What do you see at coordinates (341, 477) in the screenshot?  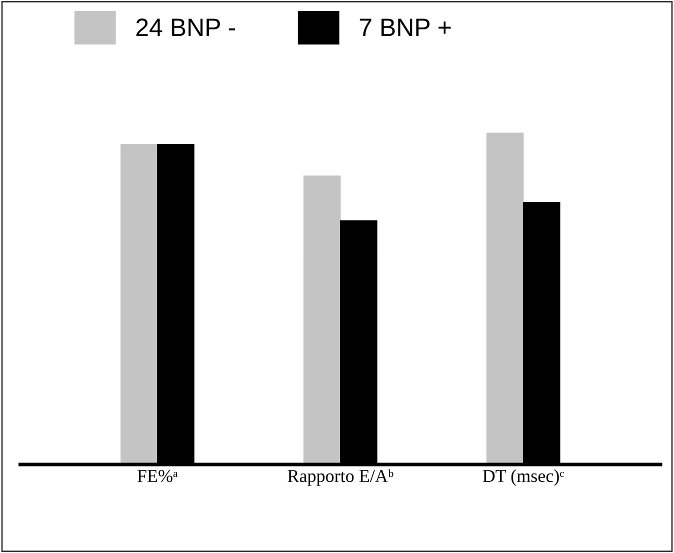 I see `x-tick-label: Rapporto E/Aᵇ` at bounding box center [341, 477].